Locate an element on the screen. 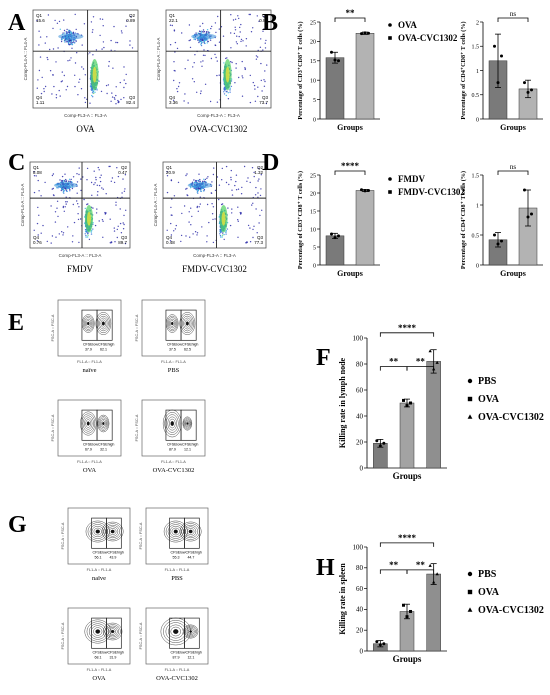 Image resolution: width=550 pixels, height=695 pixels. plot-caption: OVA is located at coordinates (90, 470).